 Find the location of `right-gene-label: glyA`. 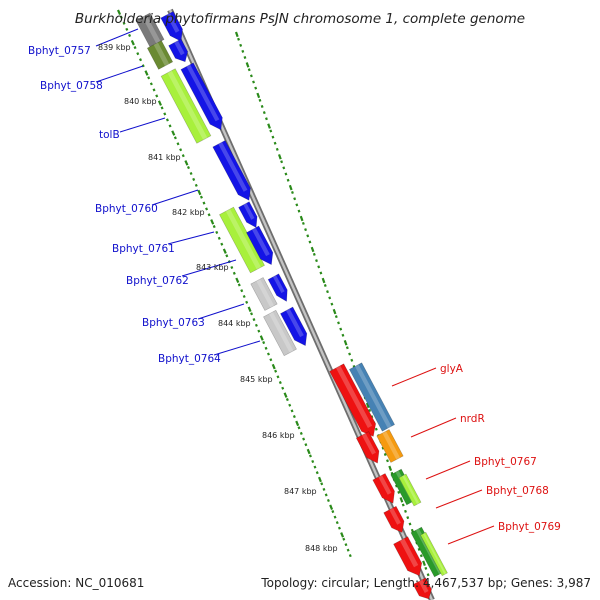

right-gene-label: glyA is located at coordinates (427, 375).